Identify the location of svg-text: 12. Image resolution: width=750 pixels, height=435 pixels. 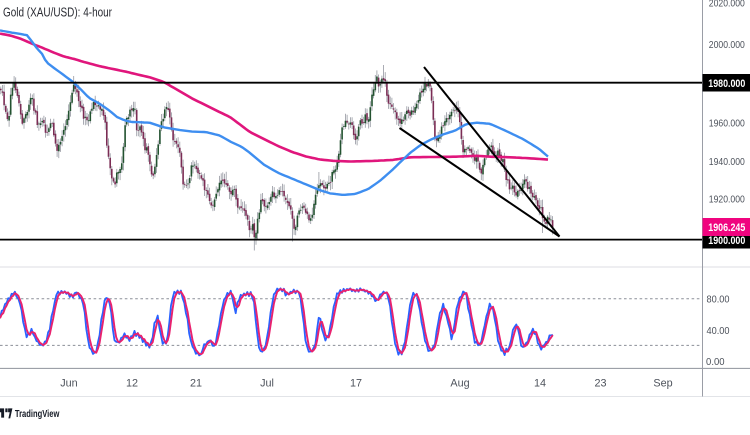
(132, 384).